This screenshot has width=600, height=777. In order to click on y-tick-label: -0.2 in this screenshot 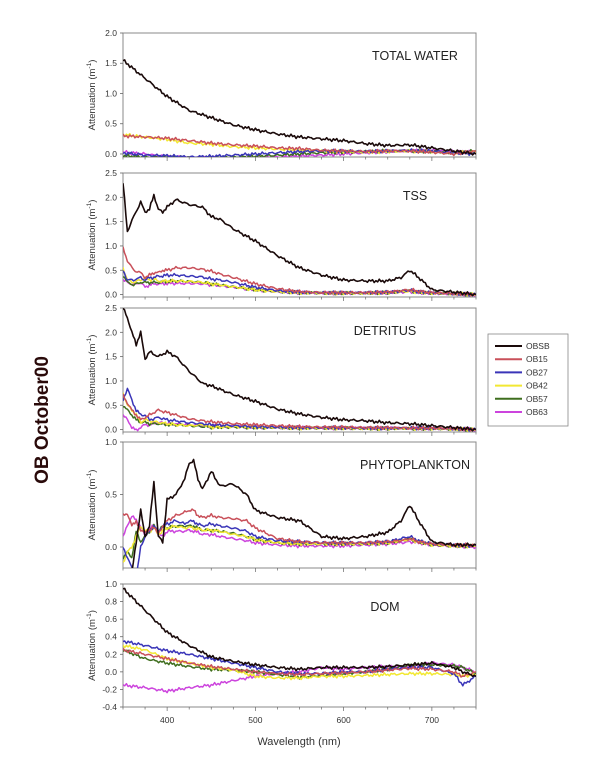, I will do `click(109, 689)`.